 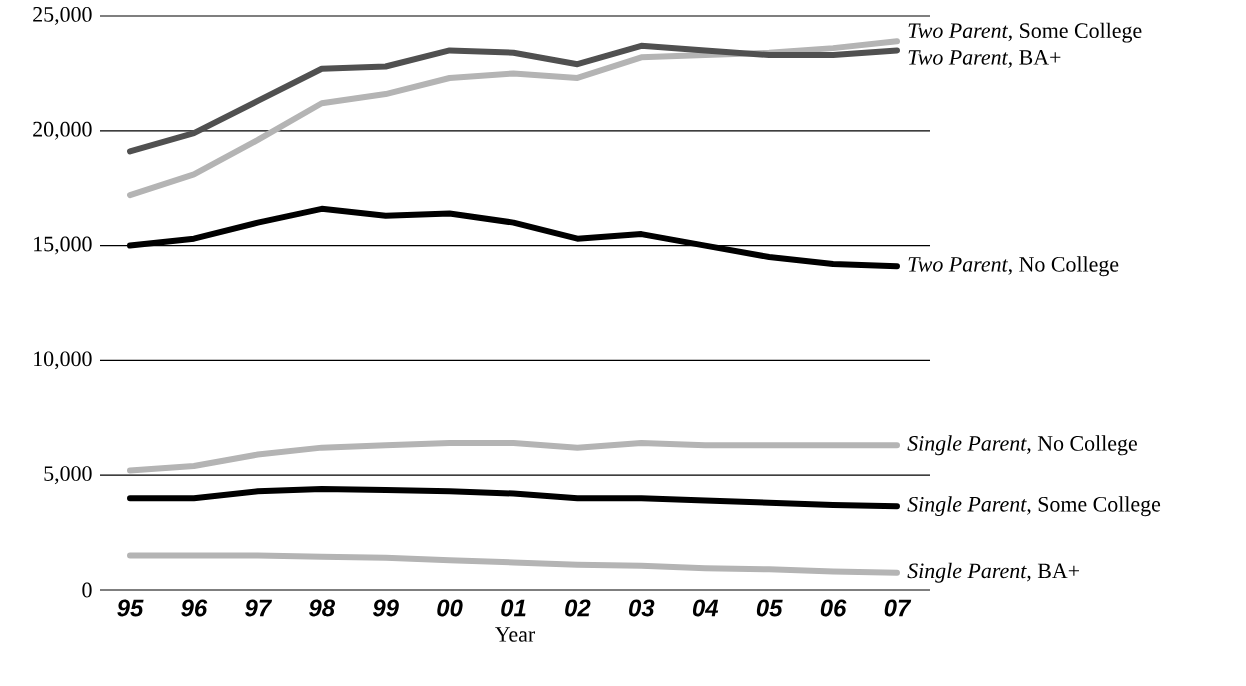 What do you see at coordinates (62, 16) in the screenshot?
I see `y-tick-label: 25,000` at bounding box center [62, 16].